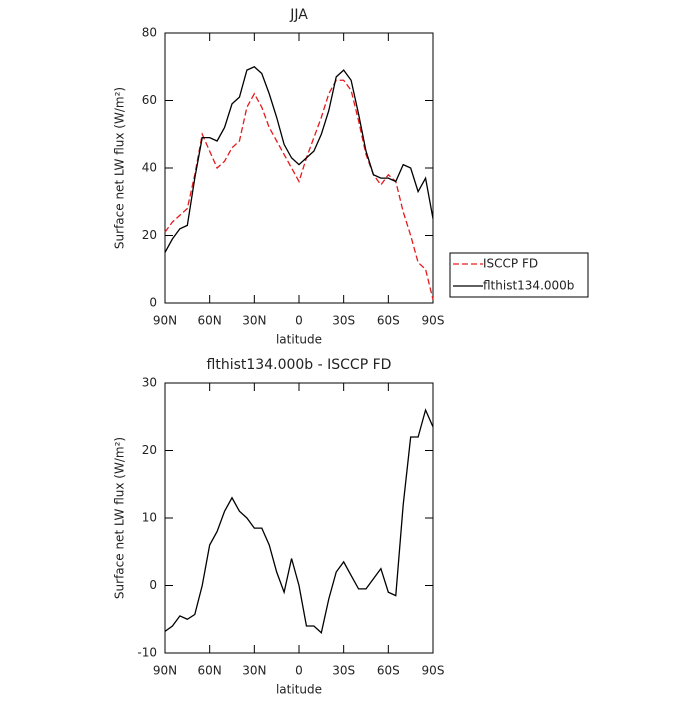  What do you see at coordinates (149, 518) in the screenshot?
I see `y-tick-label: 10` at bounding box center [149, 518].